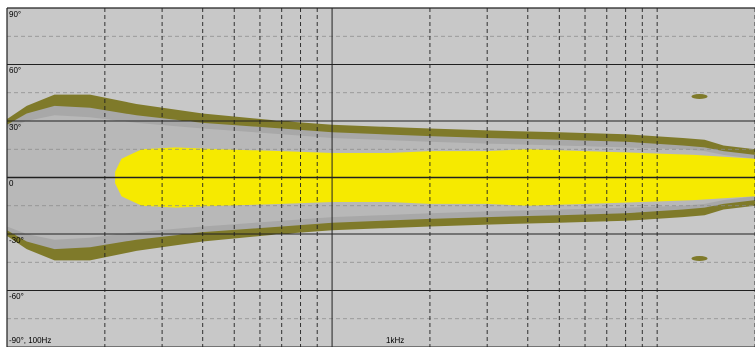  What do you see at coordinates (30, 340) in the screenshot?
I see `y-tick-label-minus-90-100hz: -90°, 100Hz` at bounding box center [30, 340].